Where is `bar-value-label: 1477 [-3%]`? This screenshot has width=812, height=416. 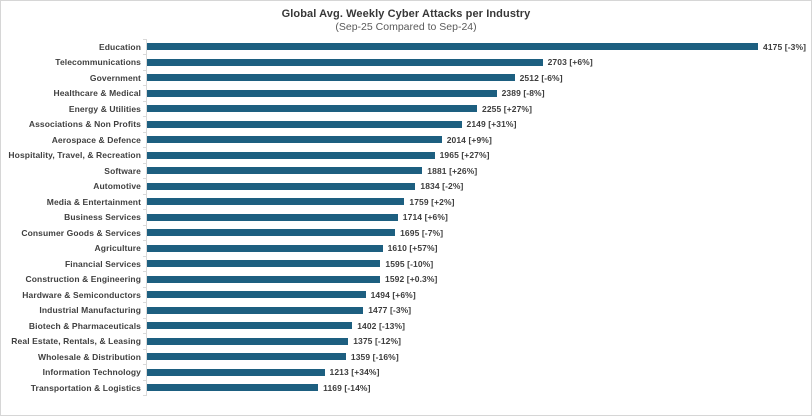 bar-value-label: 1477 [-3%] is located at coordinates (390, 310).